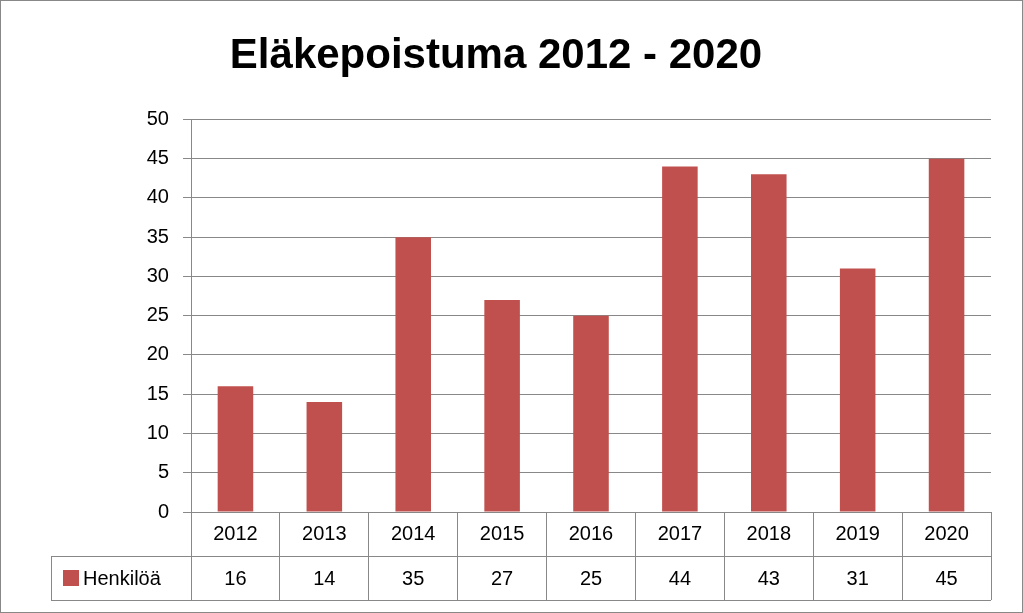 The width and height of the screenshot is (1023, 613). Describe the element at coordinates (591, 577) in the screenshot. I see `data-label: 25` at that location.